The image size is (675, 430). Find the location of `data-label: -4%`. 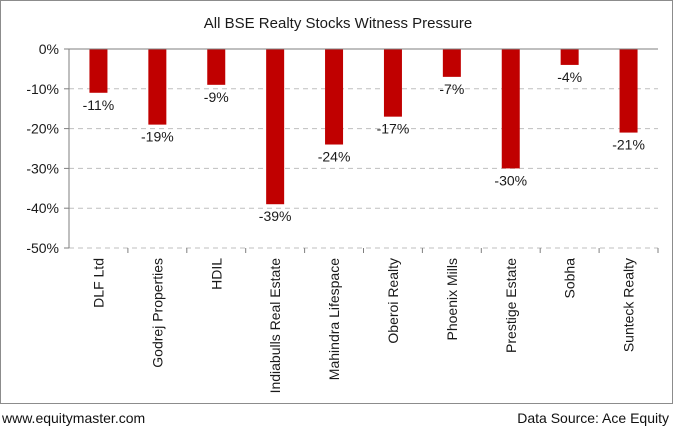

data-label: -4% is located at coordinates (569, 77).